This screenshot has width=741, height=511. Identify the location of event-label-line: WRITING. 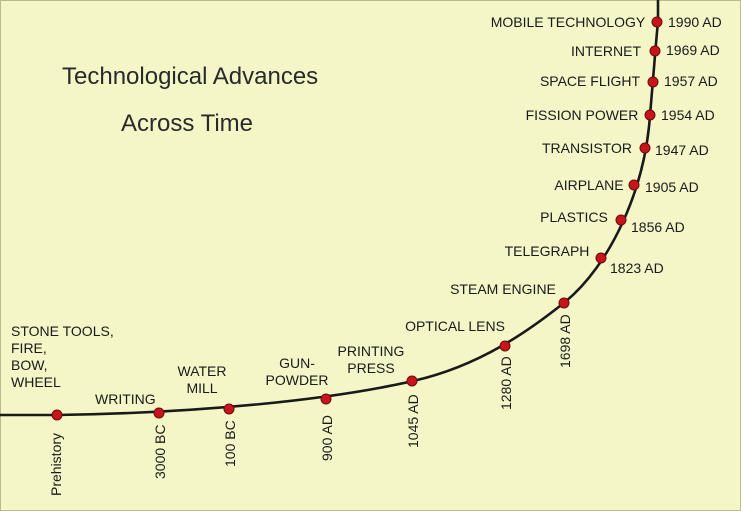
(125, 399).